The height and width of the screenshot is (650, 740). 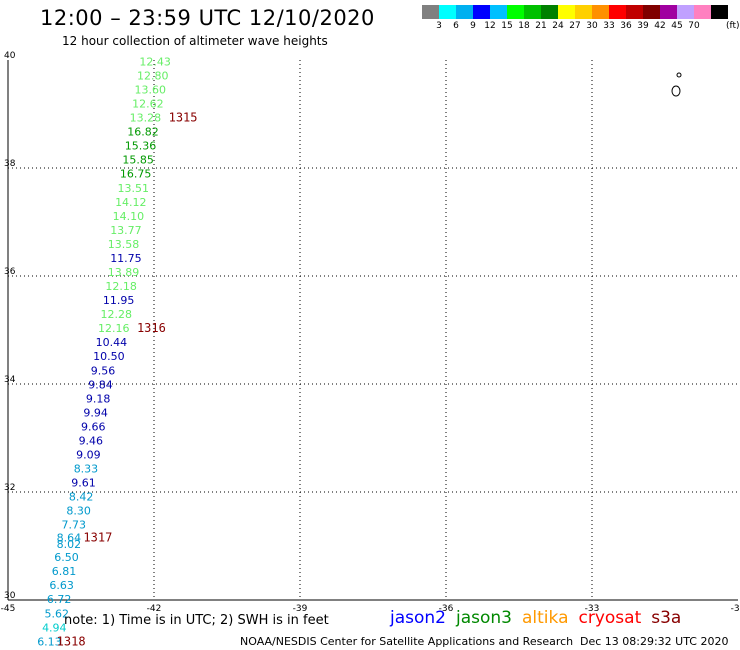 What do you see at coordinates (507, 26) in the screenshot?
I see `legend-label: 15` at bounding box center [507, 26].